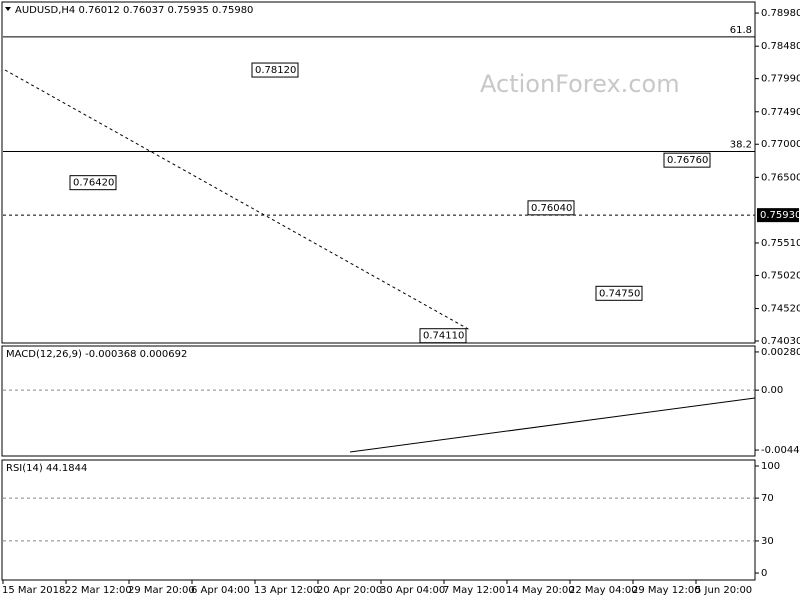 Image resolution: width=800 pixels, height=600 pixels. I want to click on x-tick-label: 15 Mar 2018, so click(33, 590).